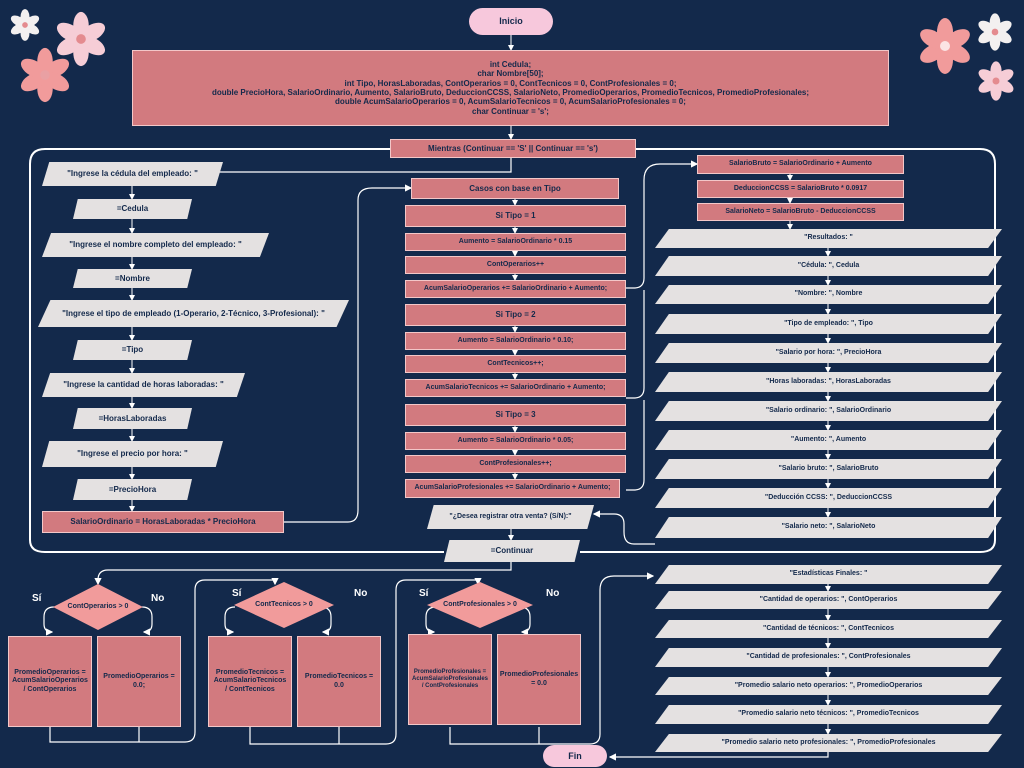  What do you see at coordinates (515, 242) in the screenshot?
I see `case-1-aumento: Aumento = SalarioOrdinario * 0.15` at bounding box center [515, 242].